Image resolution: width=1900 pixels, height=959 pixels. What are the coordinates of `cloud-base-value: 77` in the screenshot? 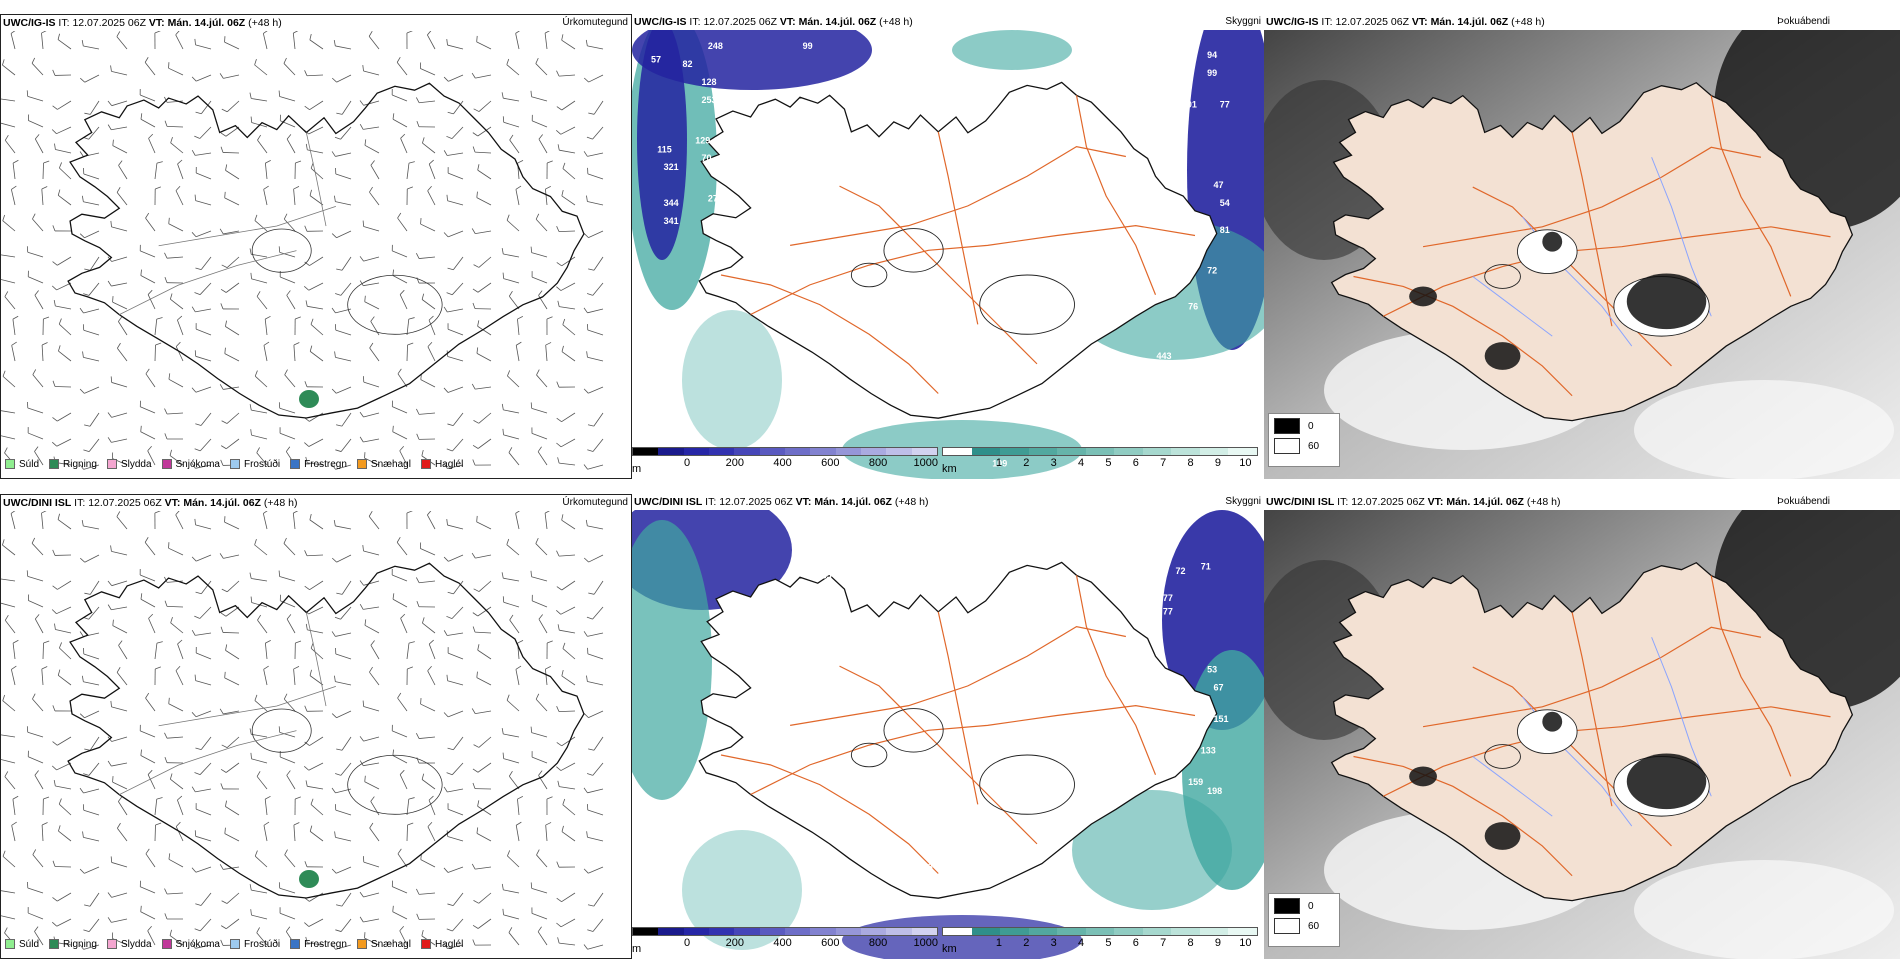 It's located at (1168, 611).